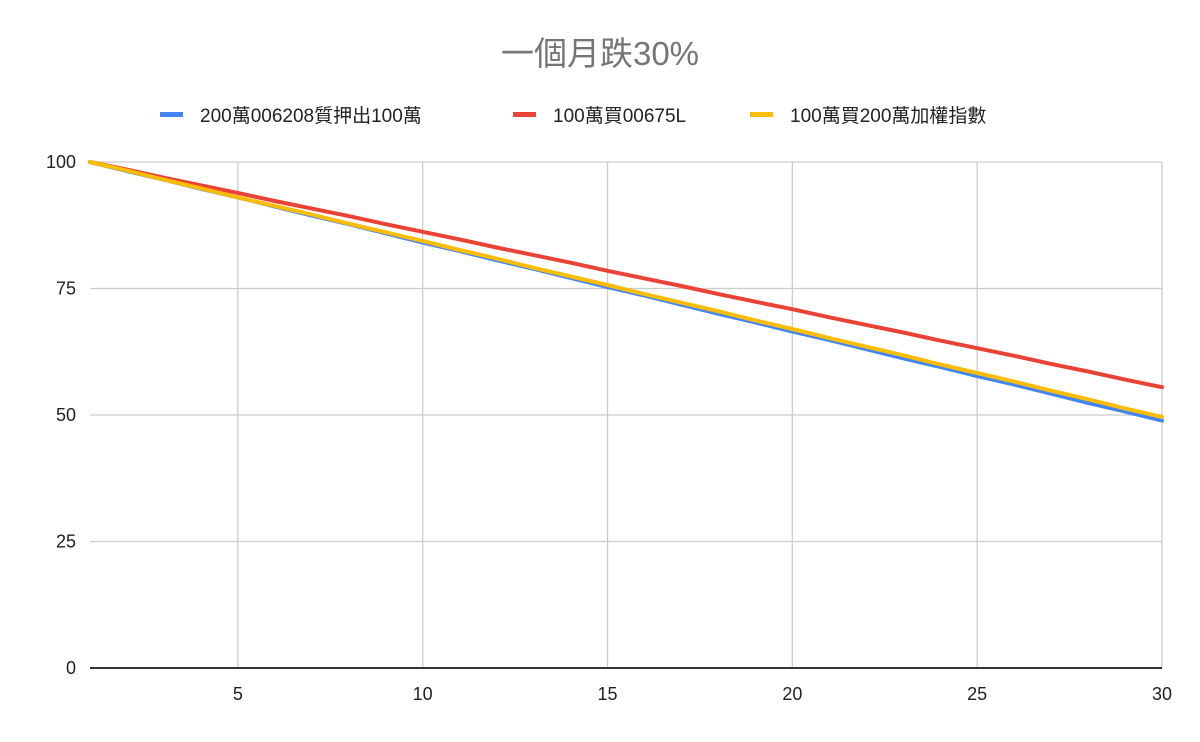 The height and width of the screenshot is (742, 1200). I want to click on x-tick-label: 5, so click(238, 694).